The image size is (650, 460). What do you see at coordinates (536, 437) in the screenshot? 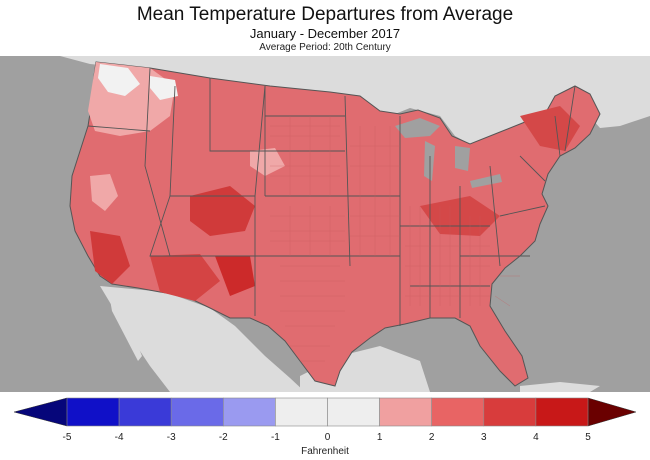
I see `legend-tick-label: 4` at bounding box center [536, 437].